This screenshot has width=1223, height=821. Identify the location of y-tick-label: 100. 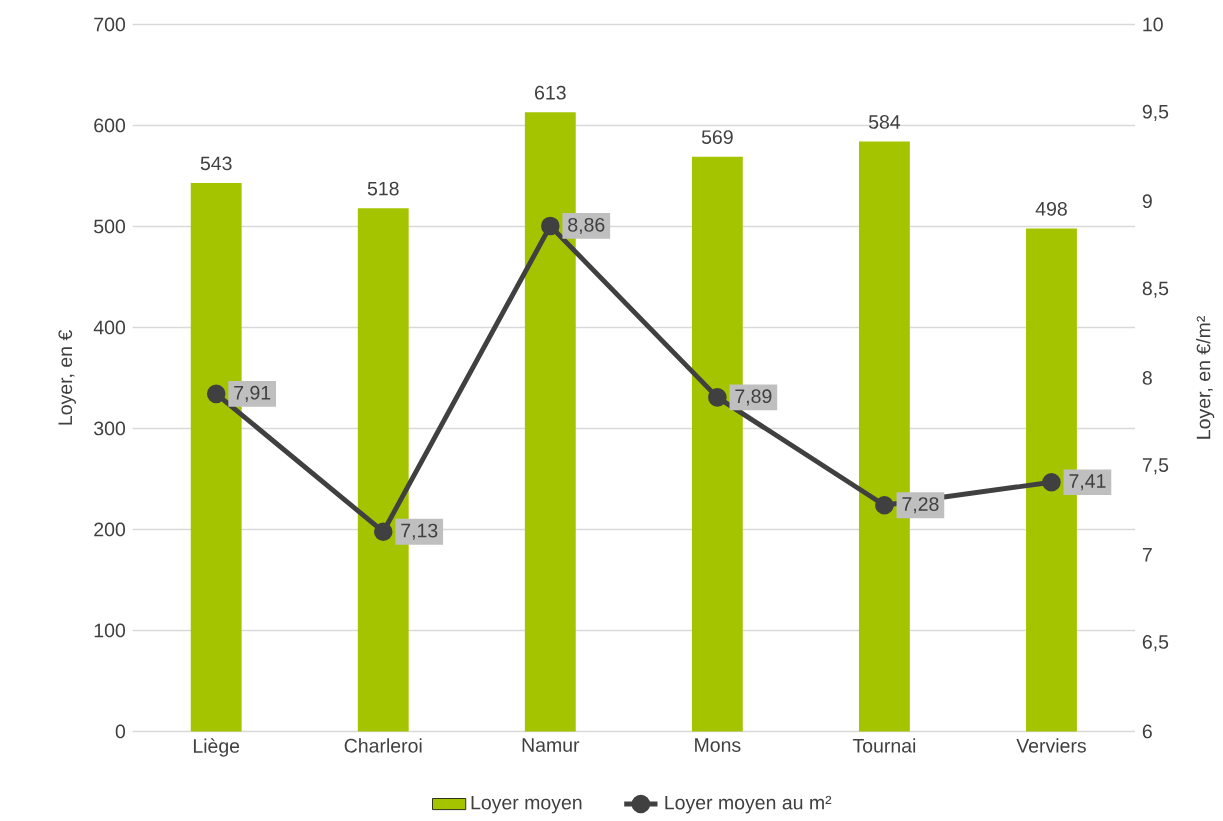
(110, 630).